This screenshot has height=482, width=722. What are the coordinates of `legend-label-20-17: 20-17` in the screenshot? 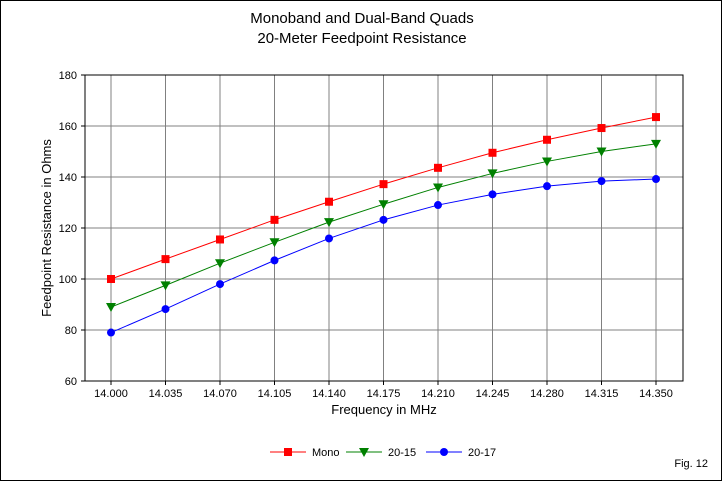 It's located at (482, 453).